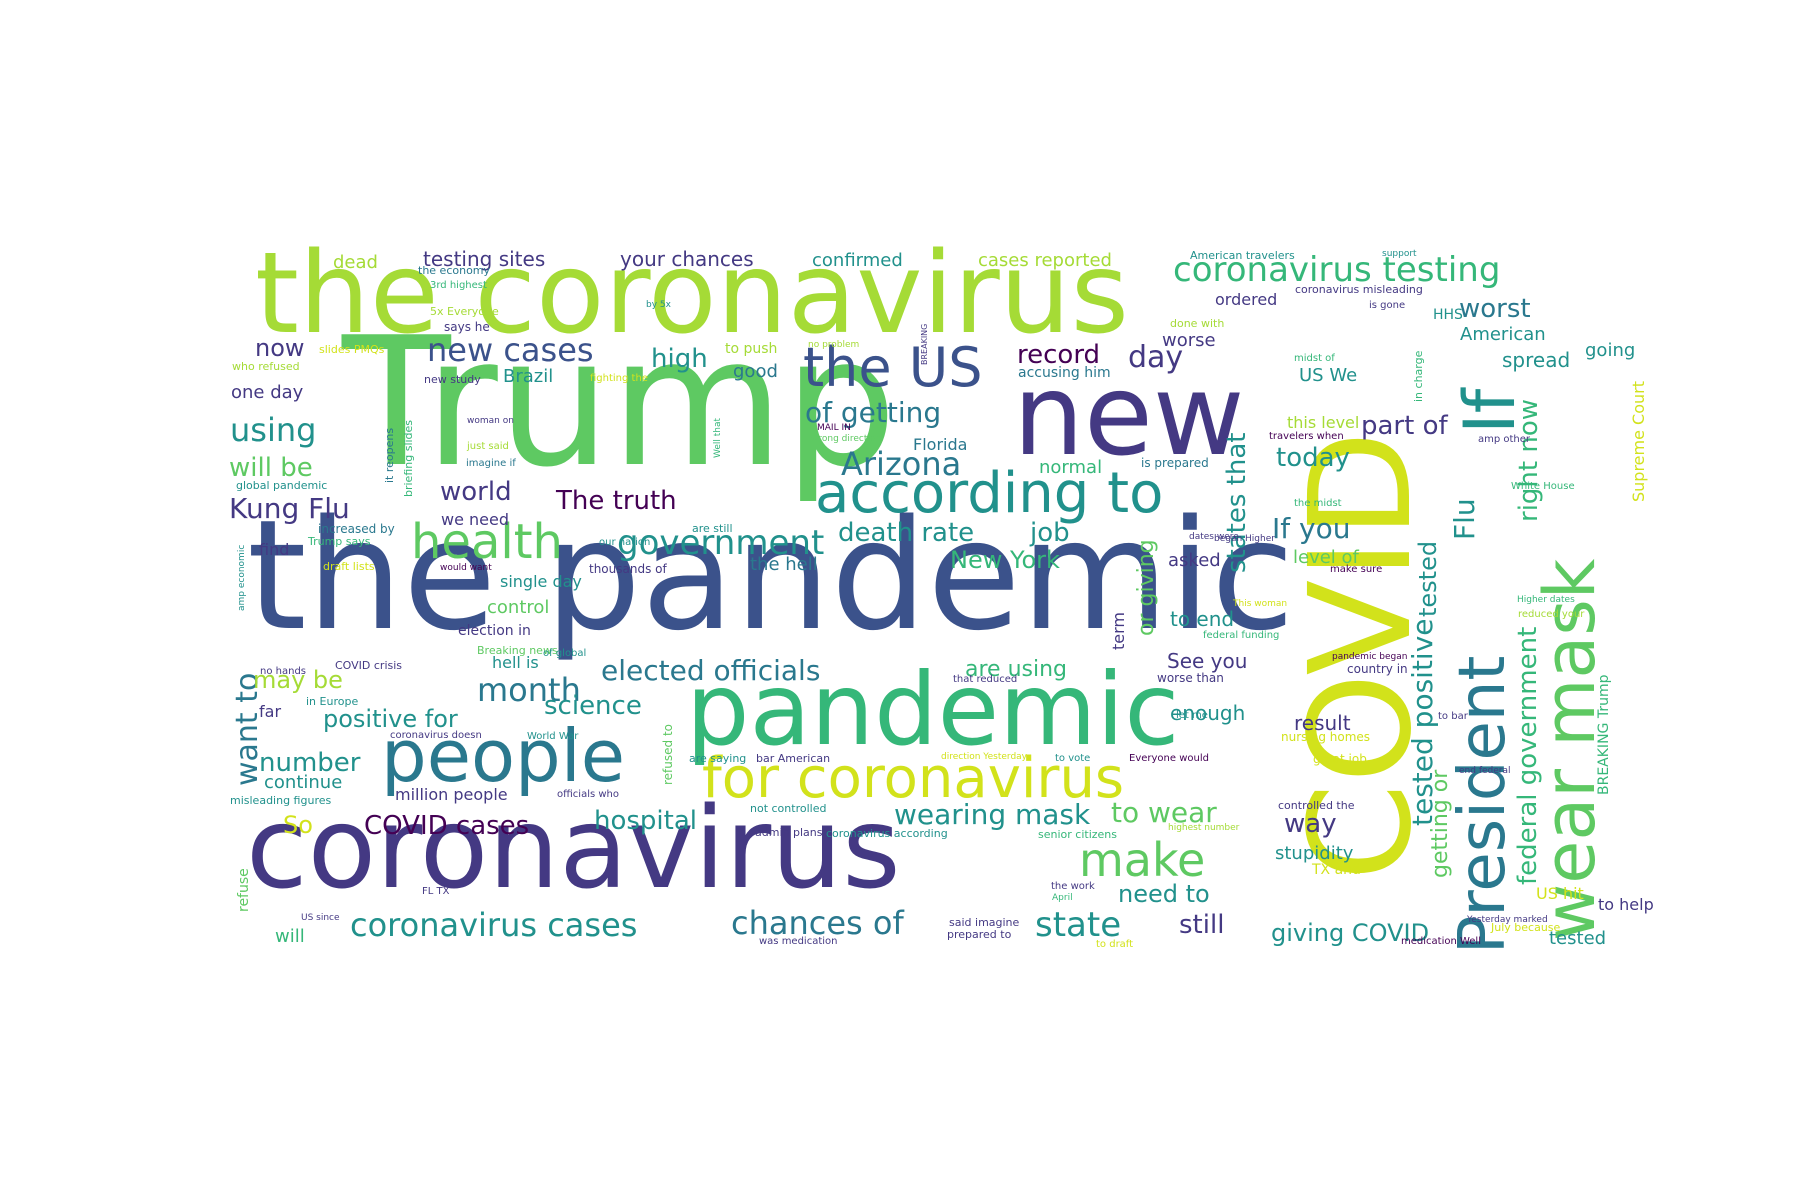 This screenshot has width=1800, height=1200. I want to click on word-imagine-if: imagine if, so click(491, 463).